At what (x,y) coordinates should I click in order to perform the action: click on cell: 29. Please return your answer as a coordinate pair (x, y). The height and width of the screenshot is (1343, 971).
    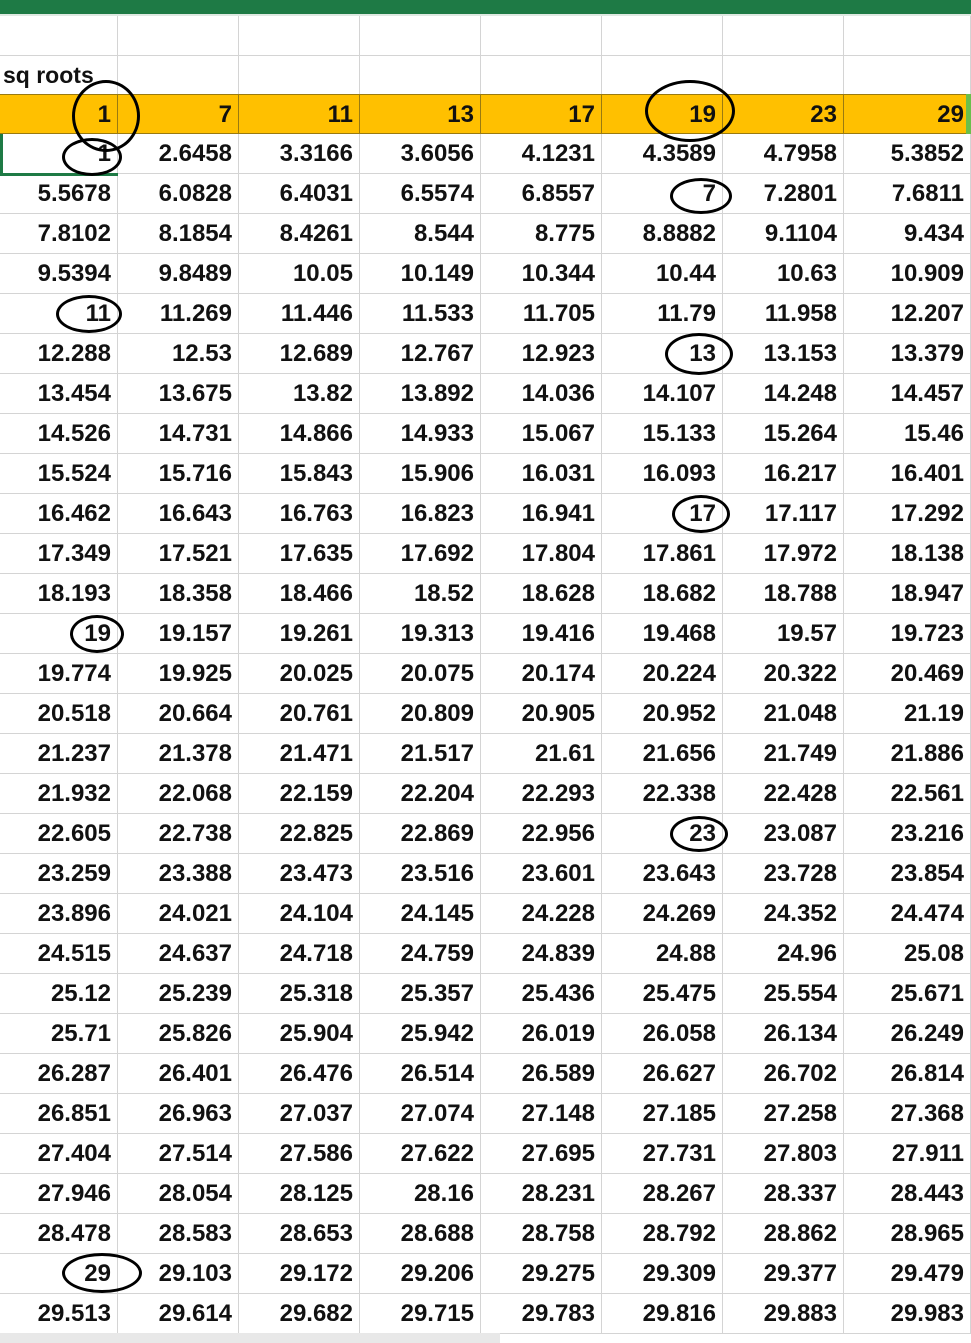
    Looking at the image, I should click on (59, 1274).